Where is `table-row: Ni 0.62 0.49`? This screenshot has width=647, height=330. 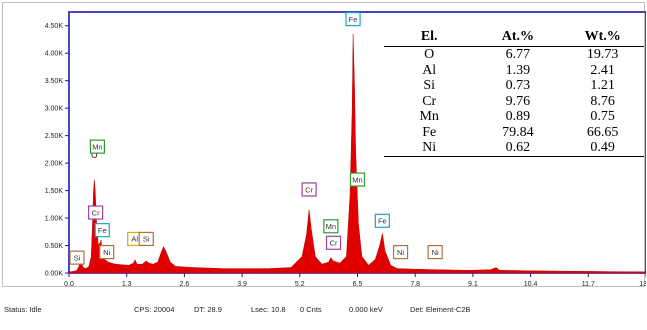 table-row: Ni 0.62 0.49 is located at coordinates (514, 148).